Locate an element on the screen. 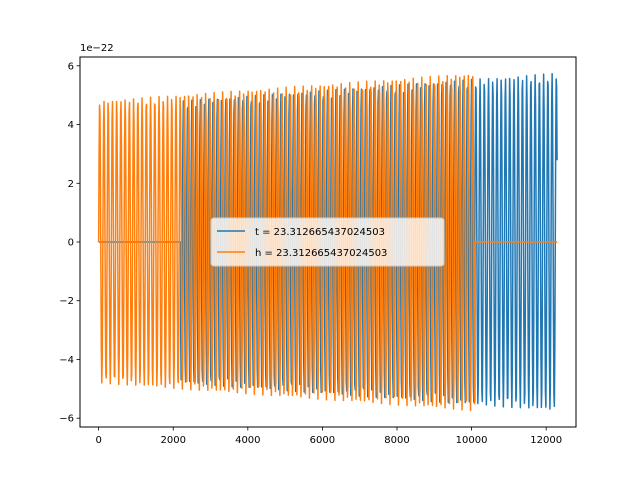 This screenshot has width=640, height=480. x-axis: 0 2000 4000 6000 8000 10000 12000 is located at coordinates (328, 436).